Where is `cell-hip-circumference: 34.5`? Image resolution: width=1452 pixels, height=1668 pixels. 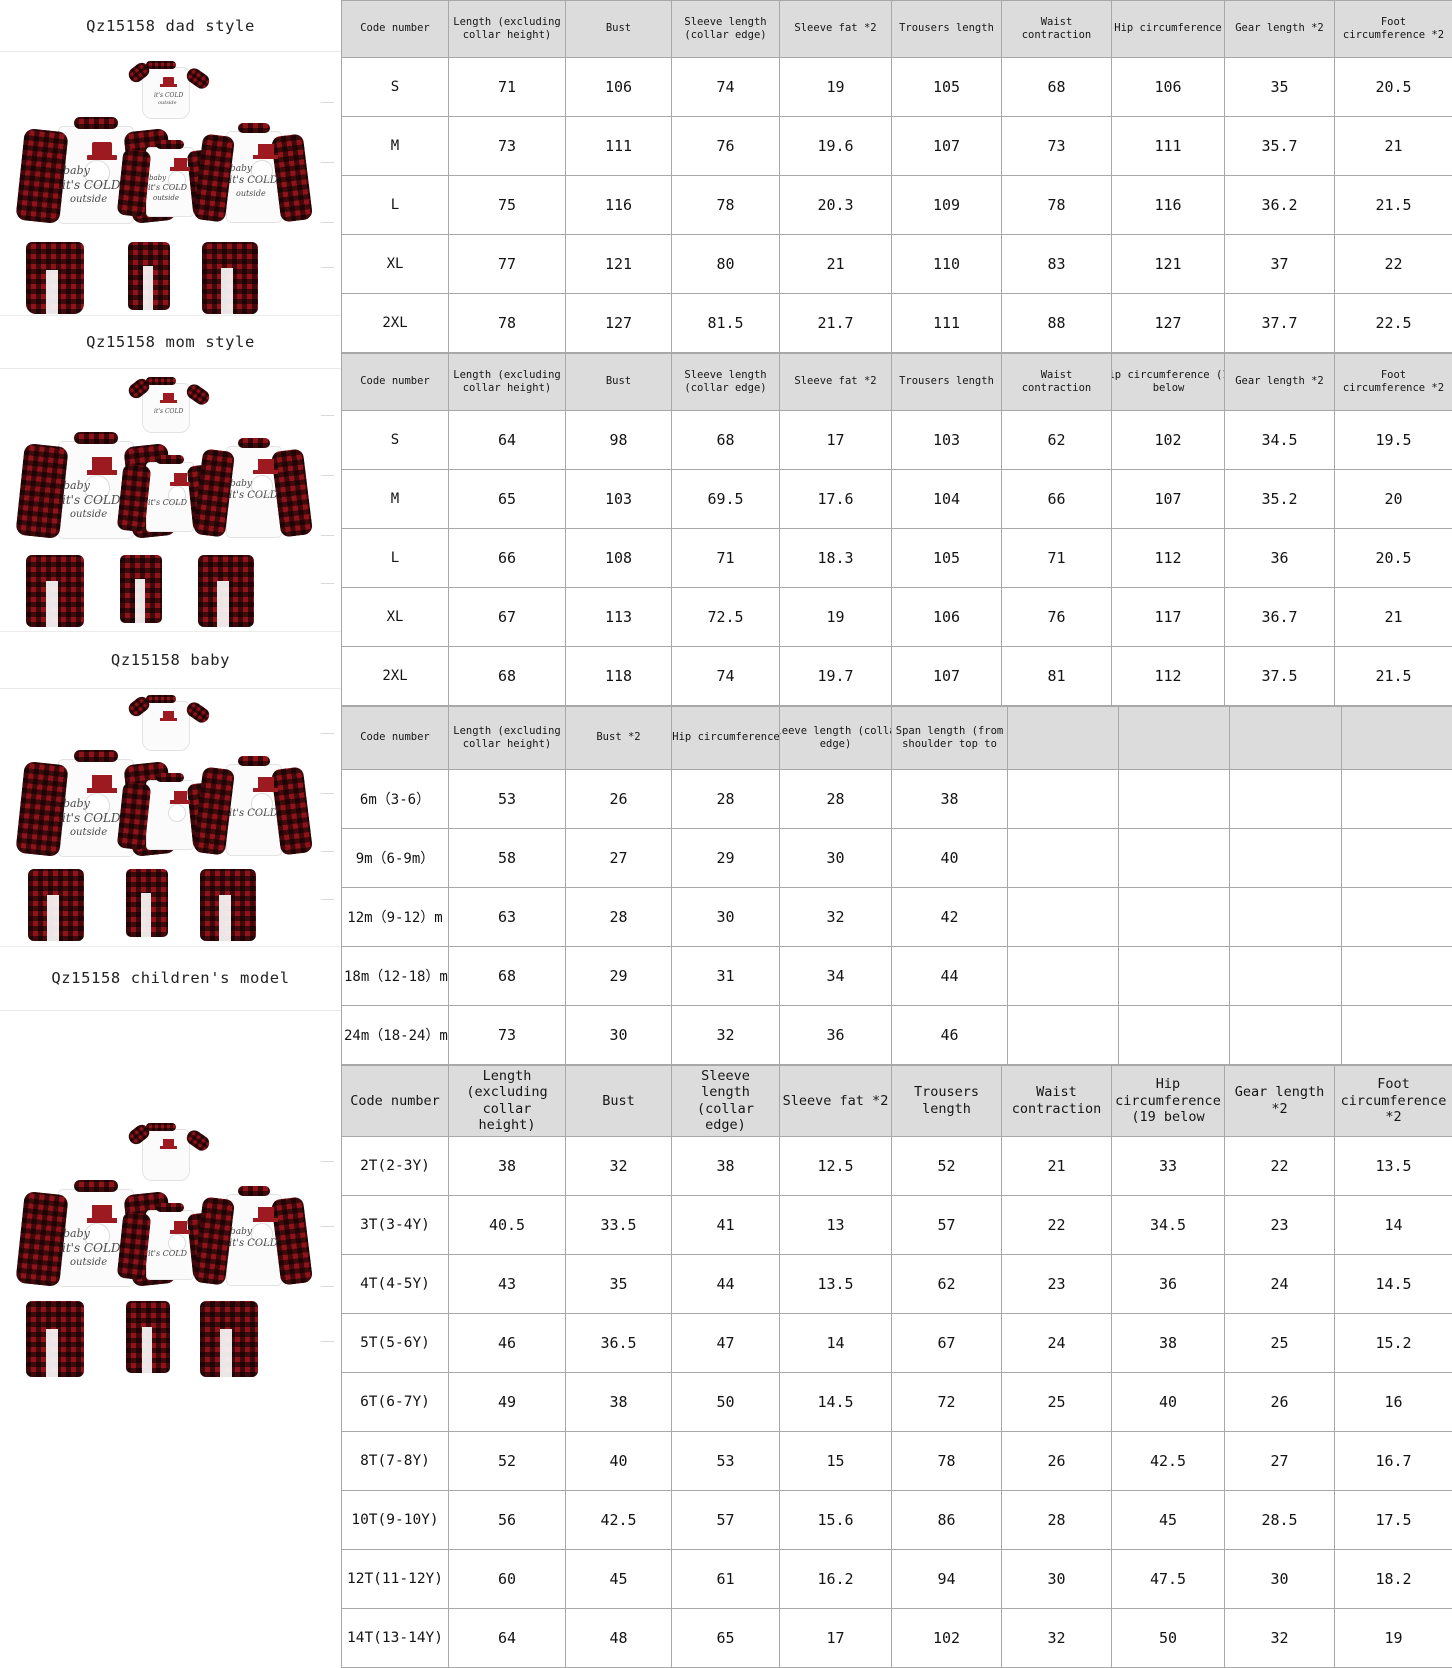
cell-hip-circumference: 34.5 is located at coordinates (1168, 1224).